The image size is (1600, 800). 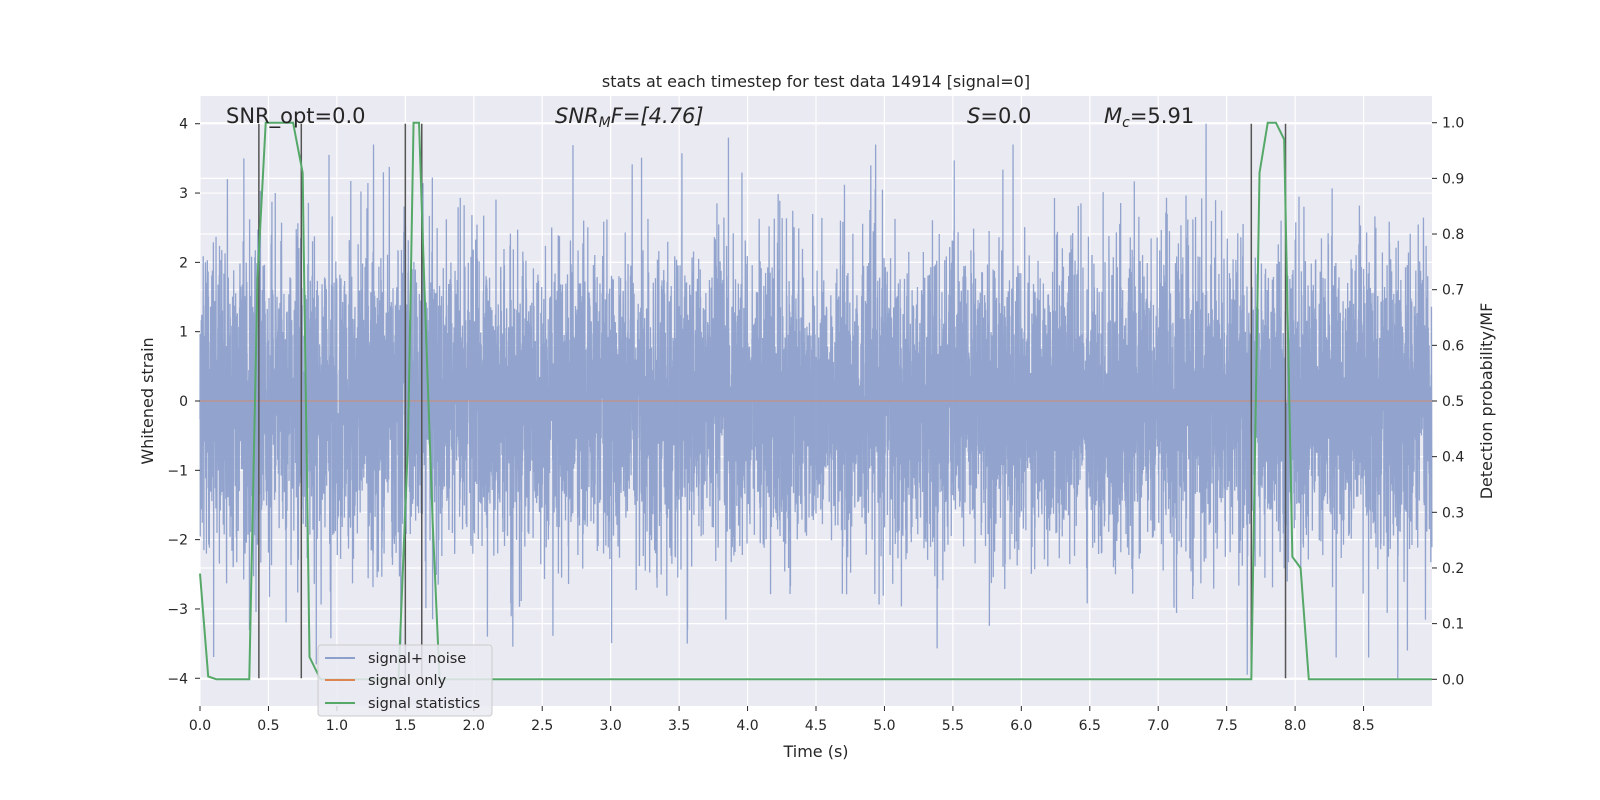 What do you see at coordinates (1453, 402) in the screenshot?
I see `y2-tick-label-5: 0.5` at bounding box center [1453, 402].